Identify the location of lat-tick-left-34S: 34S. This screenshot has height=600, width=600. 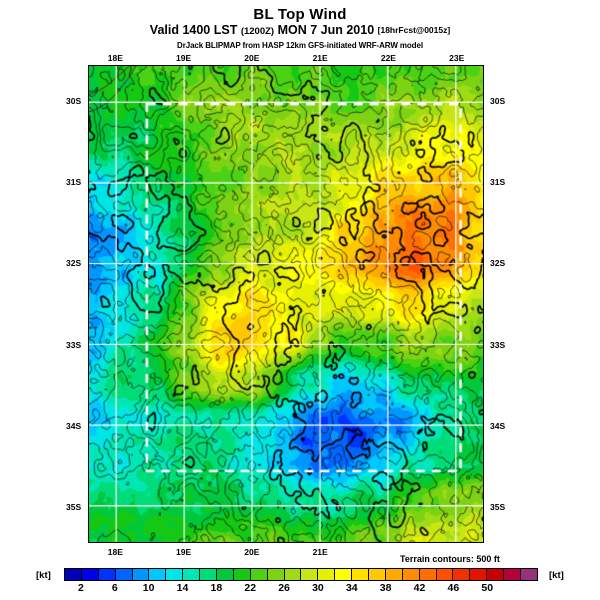
(74, 425).